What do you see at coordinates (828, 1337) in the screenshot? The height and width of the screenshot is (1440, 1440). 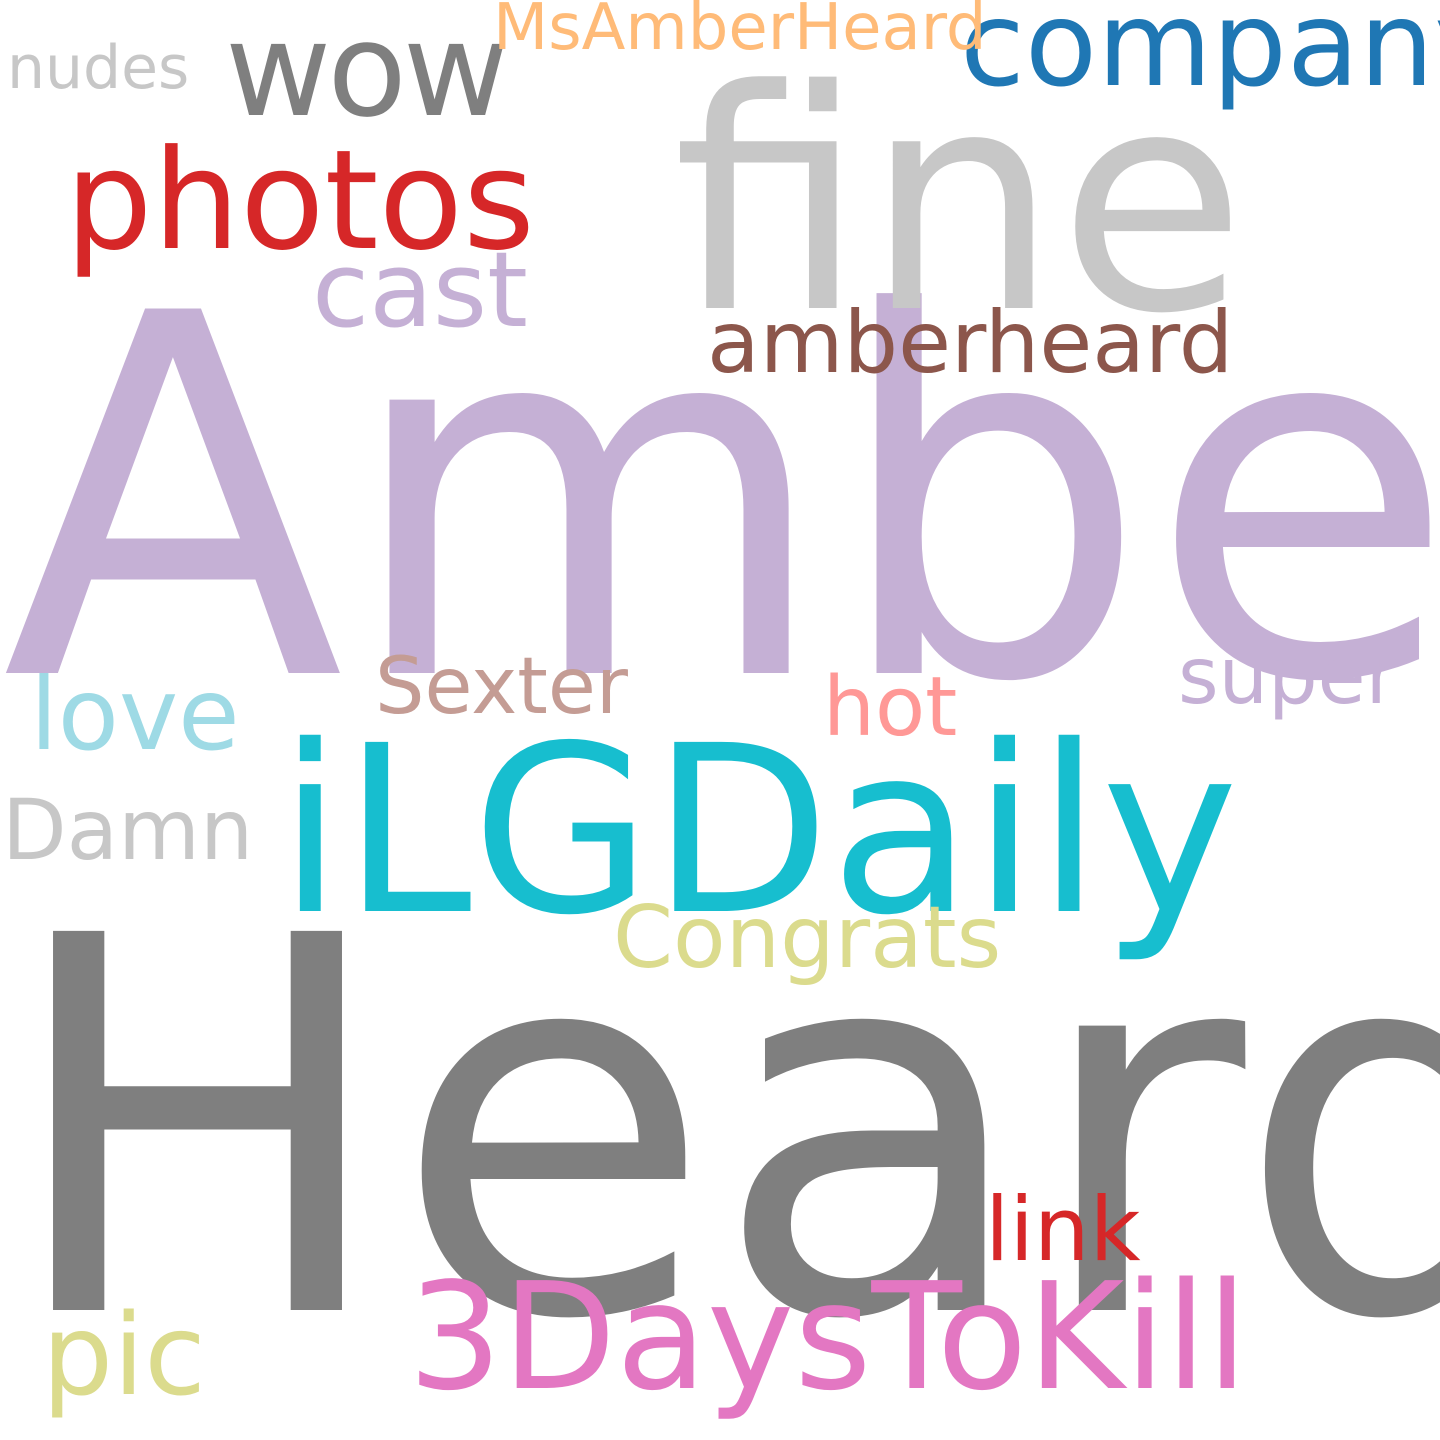 I see `word-3daystokill: 3DaysToKill` at bounding box center [828, 1337].